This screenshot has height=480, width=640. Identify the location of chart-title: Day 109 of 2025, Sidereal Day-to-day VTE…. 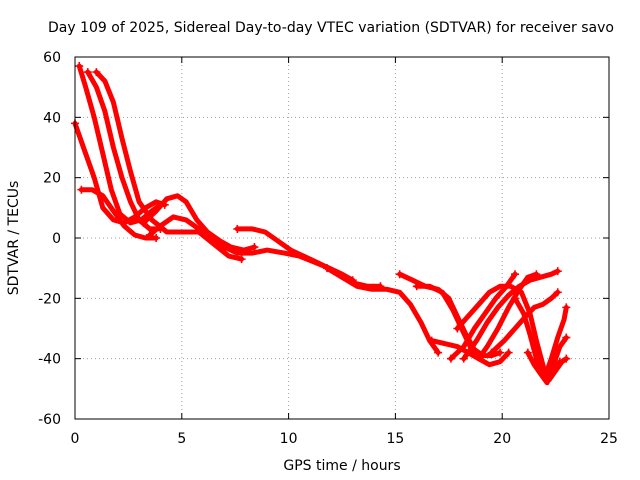
(331, 28).